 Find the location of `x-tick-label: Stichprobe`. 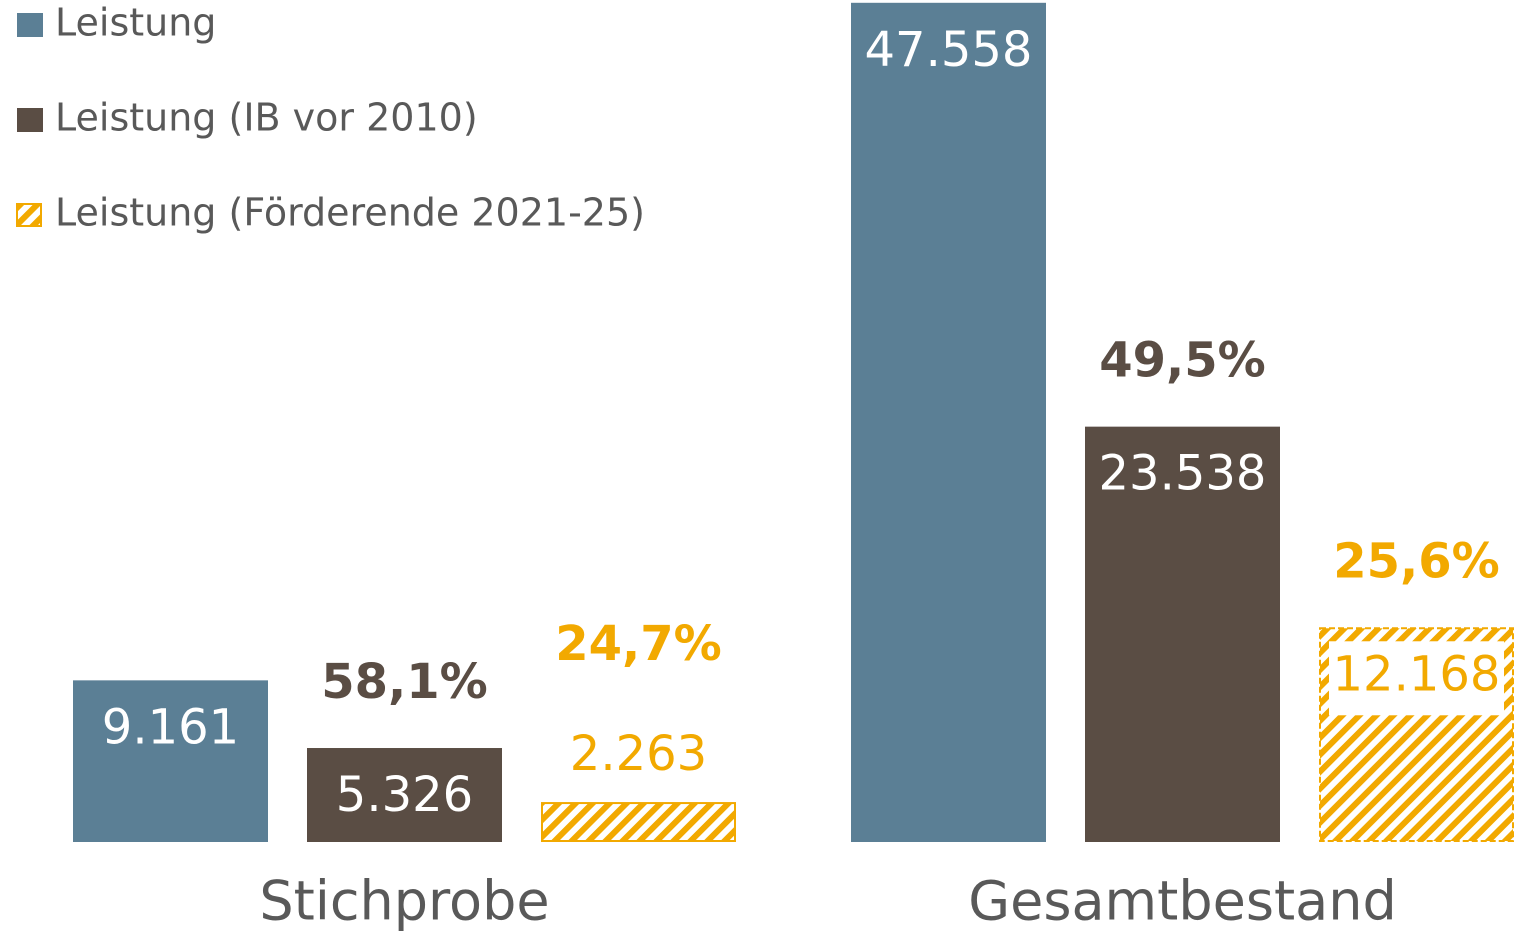

x-tick-label: Stichprobe is located at coordinates (404, 901).